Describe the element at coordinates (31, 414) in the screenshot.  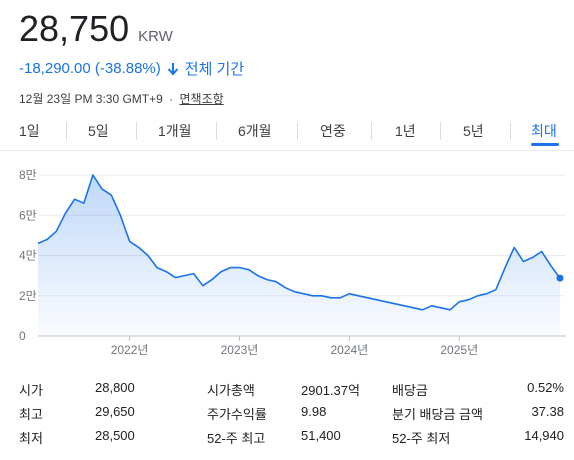
I see `stat-label-high: 최고` at that location.